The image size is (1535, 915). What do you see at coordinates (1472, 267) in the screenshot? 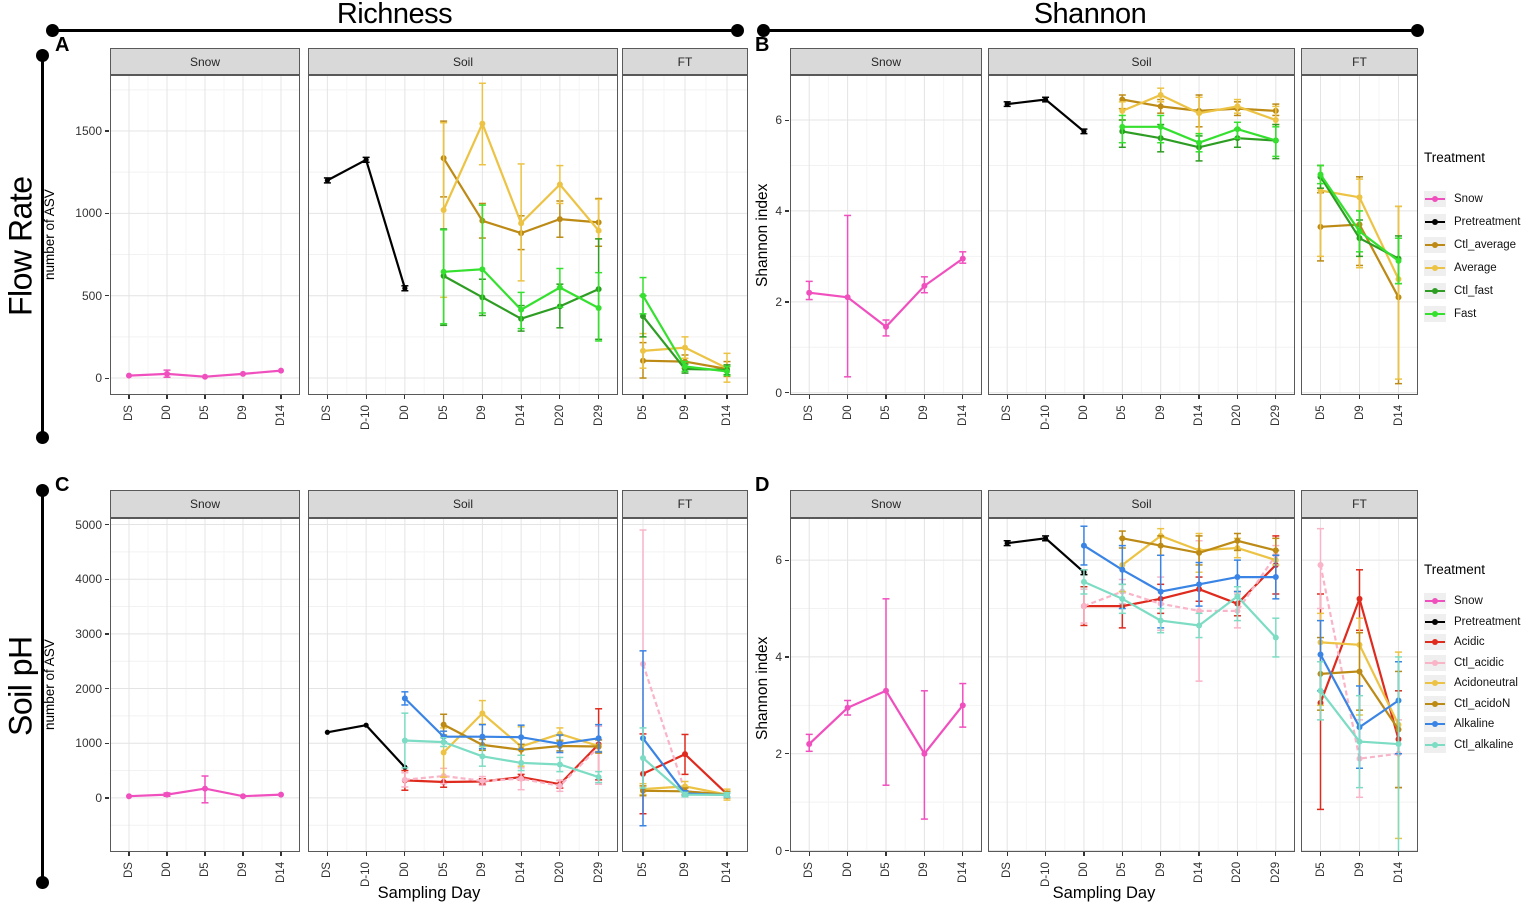
I see `legend-item-average: Average` at bounding box center [1472, 267].